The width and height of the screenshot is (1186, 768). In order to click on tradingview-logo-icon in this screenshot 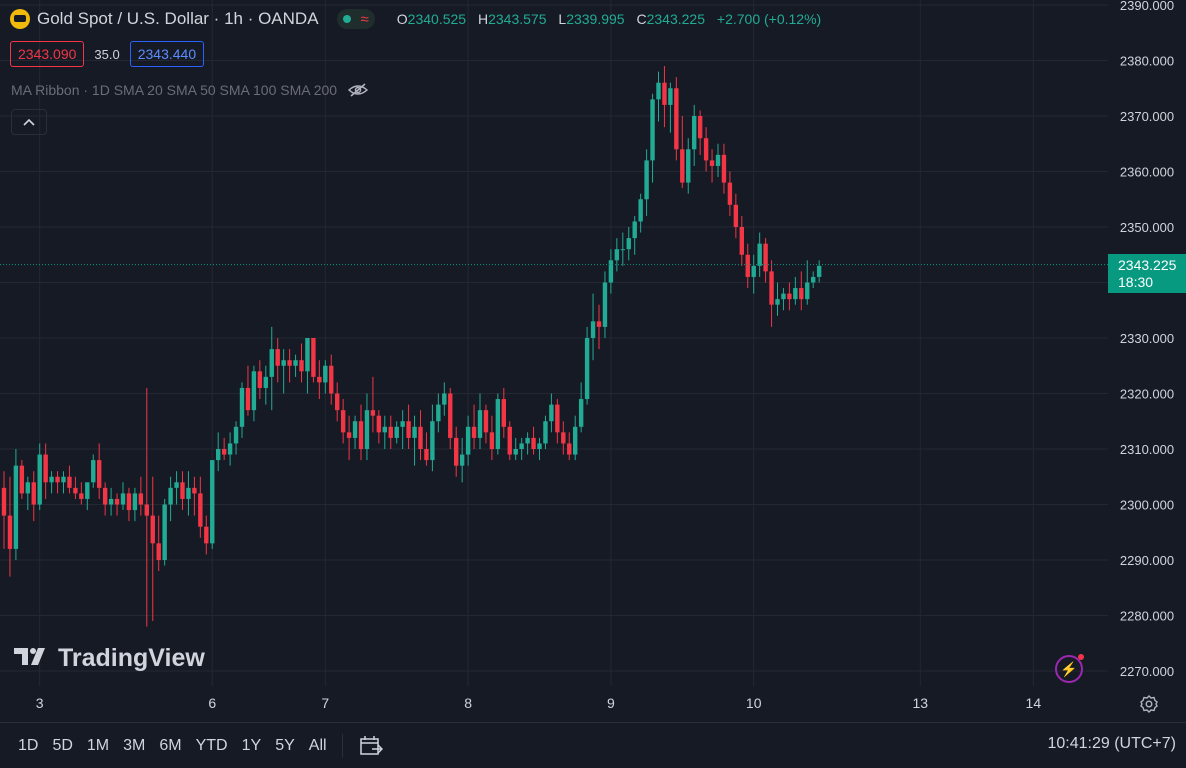, I will do `click(32, 659)`.